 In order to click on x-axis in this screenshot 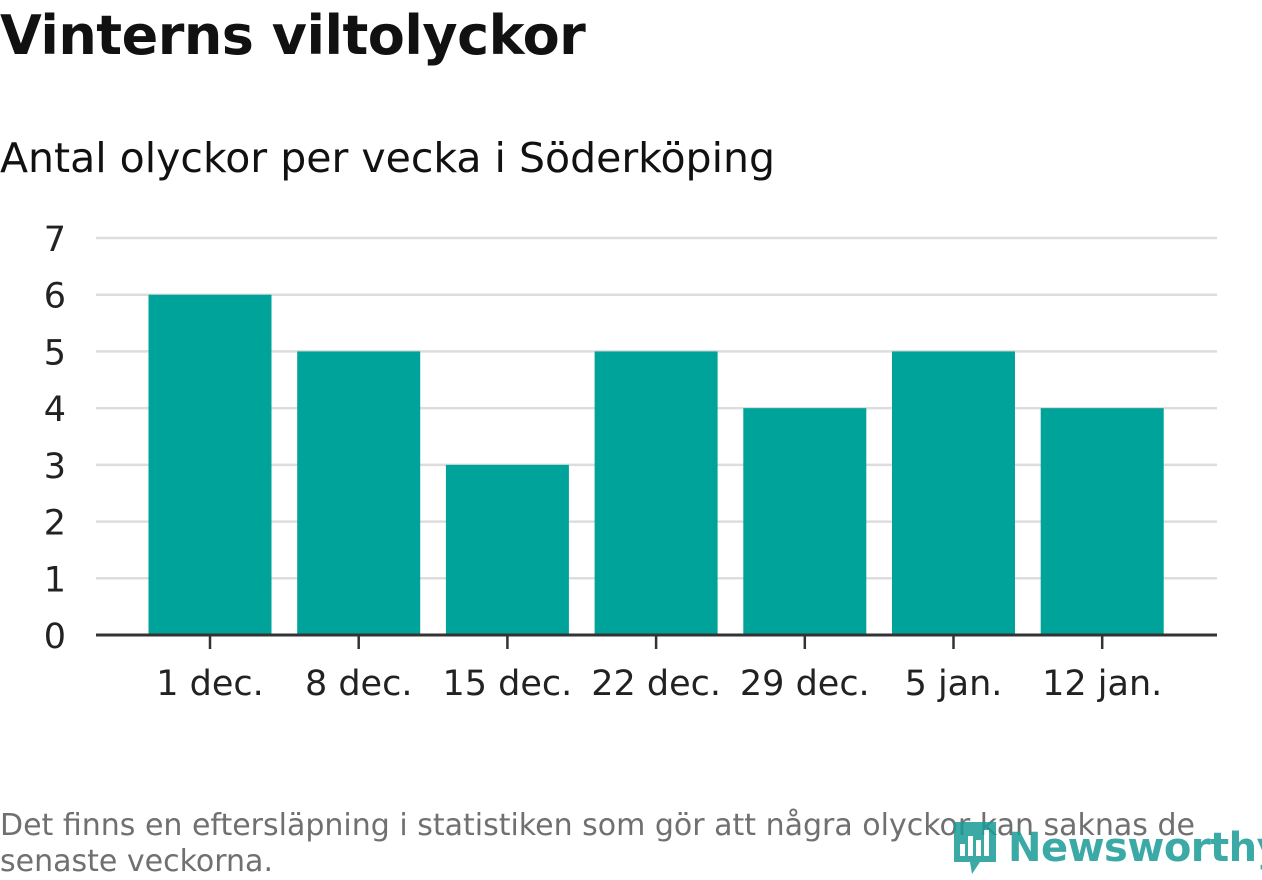, I will do `click(656, 641)`.